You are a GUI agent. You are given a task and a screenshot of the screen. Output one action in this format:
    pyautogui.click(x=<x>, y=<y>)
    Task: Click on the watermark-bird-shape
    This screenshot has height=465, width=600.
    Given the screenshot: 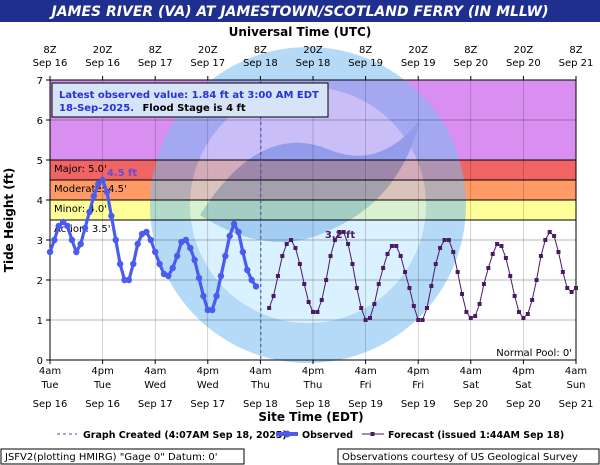 What is the action you would take?
    pyautogui.click(x=310, y=181)
    